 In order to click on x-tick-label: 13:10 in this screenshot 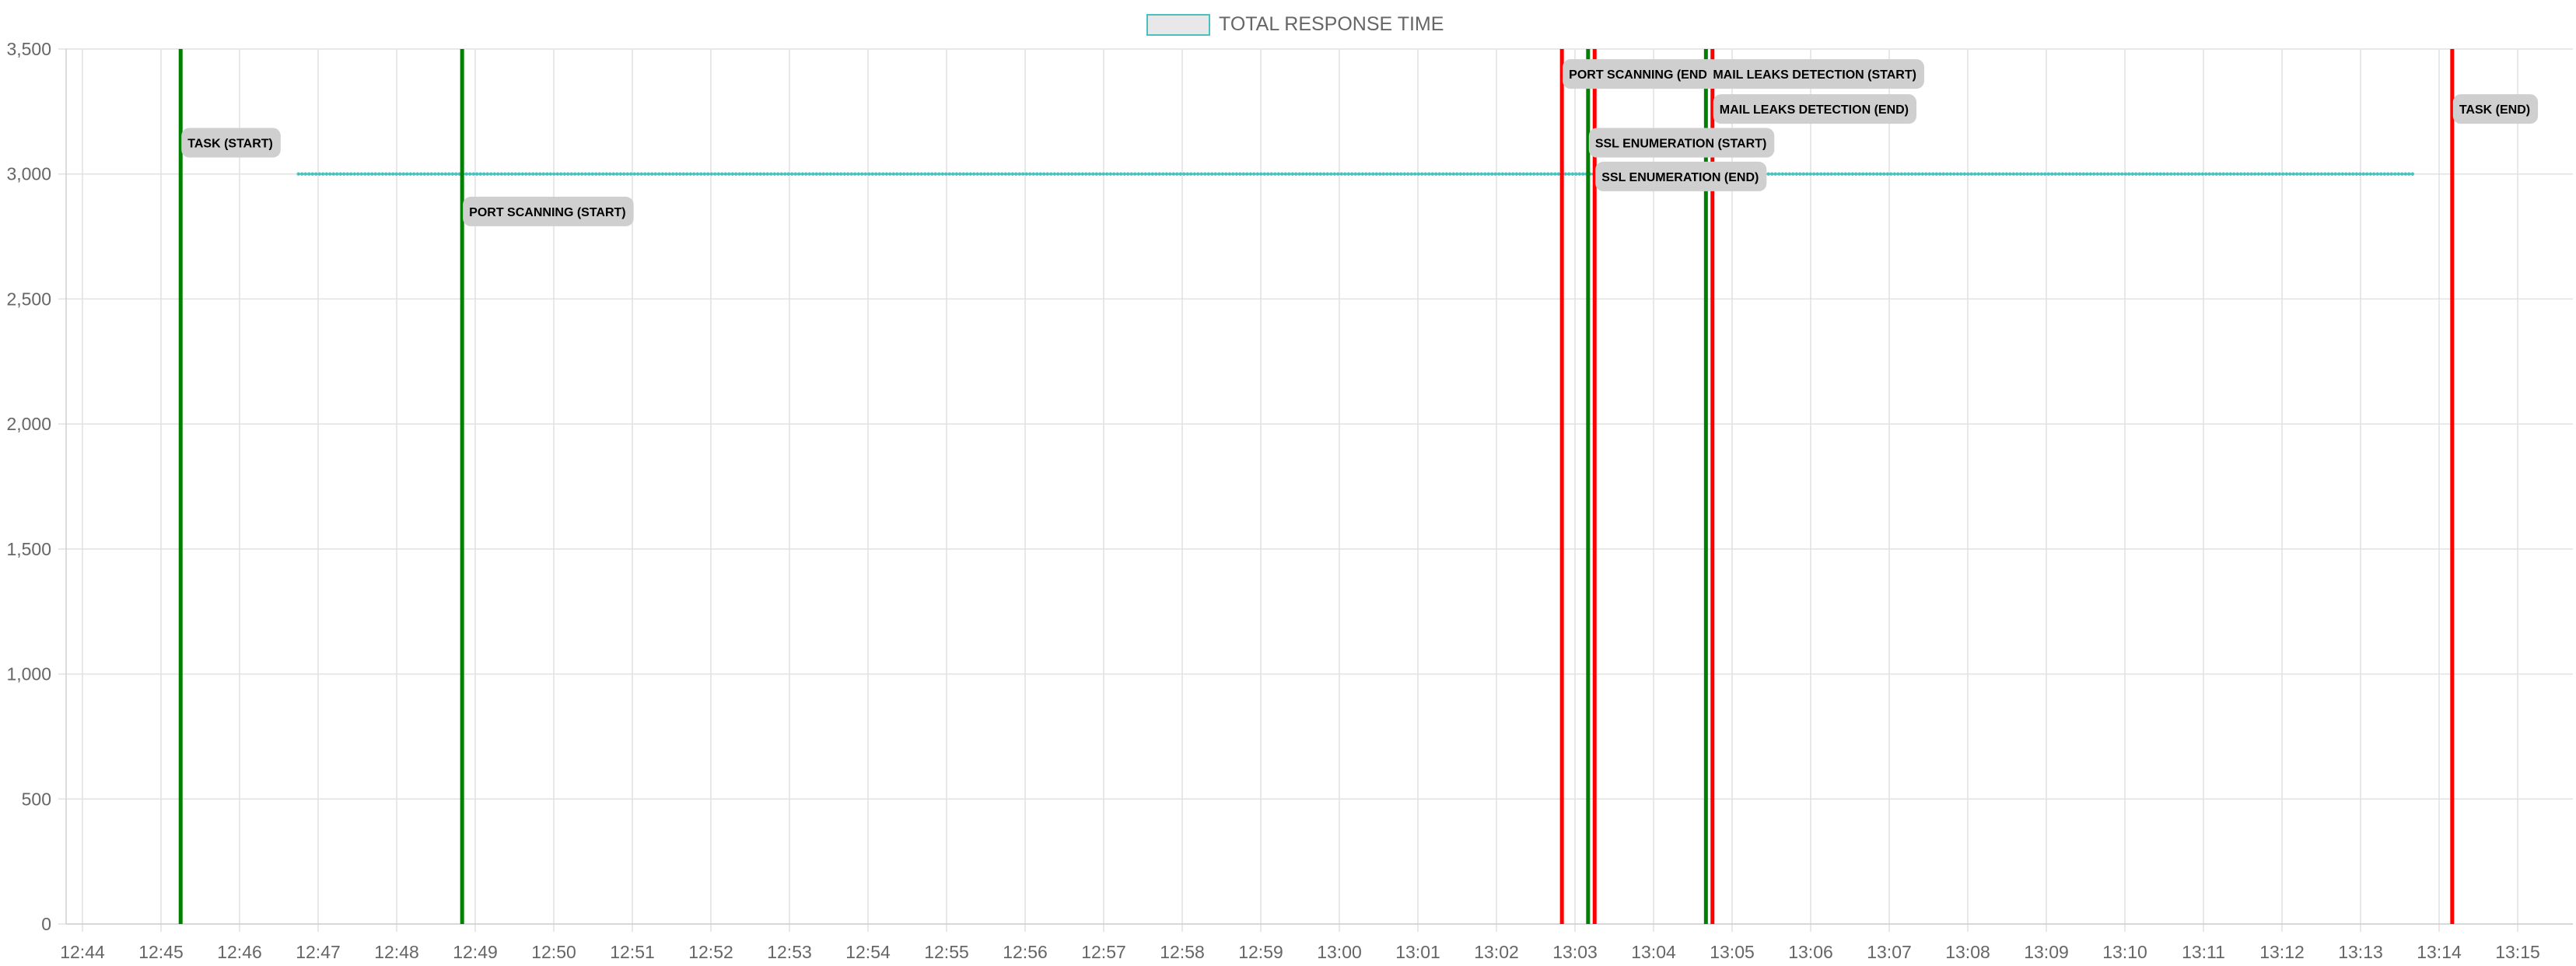, I will do `click(2124, 952)`.